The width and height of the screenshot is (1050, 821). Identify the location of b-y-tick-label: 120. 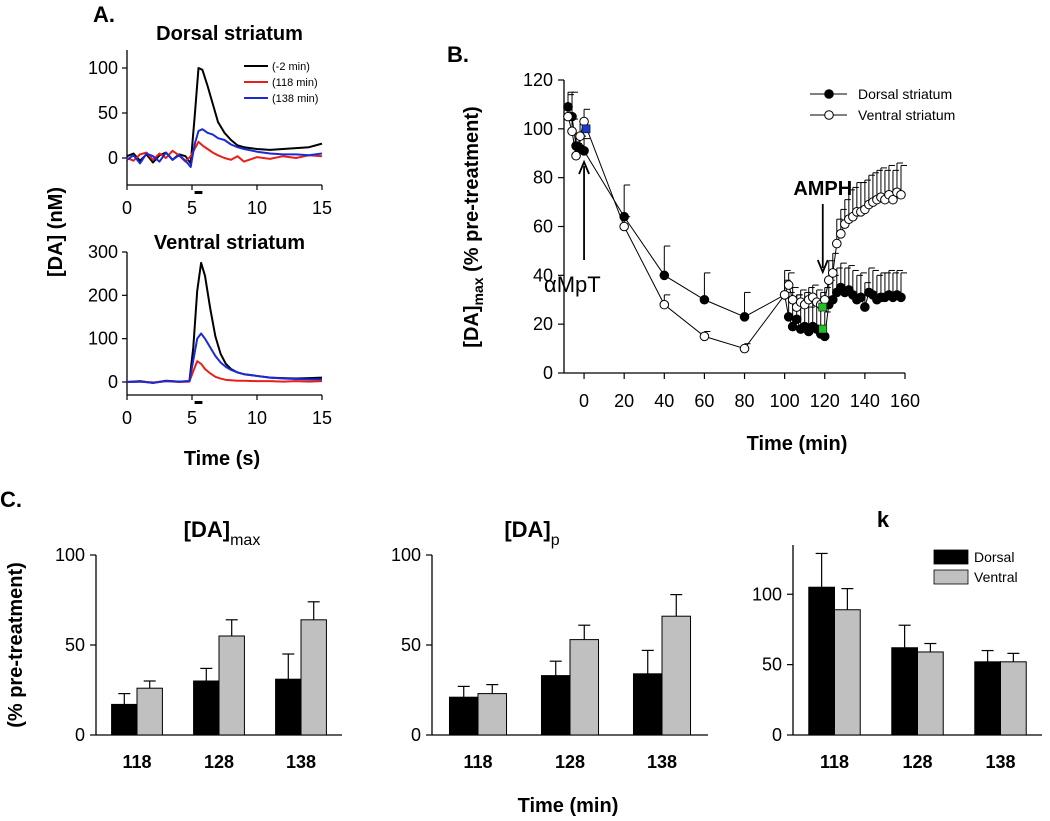
(538, 80).